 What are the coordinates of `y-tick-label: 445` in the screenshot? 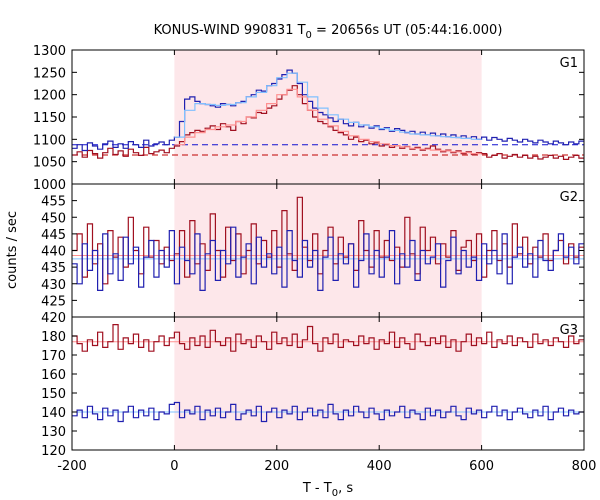 It's located at (53, 235).